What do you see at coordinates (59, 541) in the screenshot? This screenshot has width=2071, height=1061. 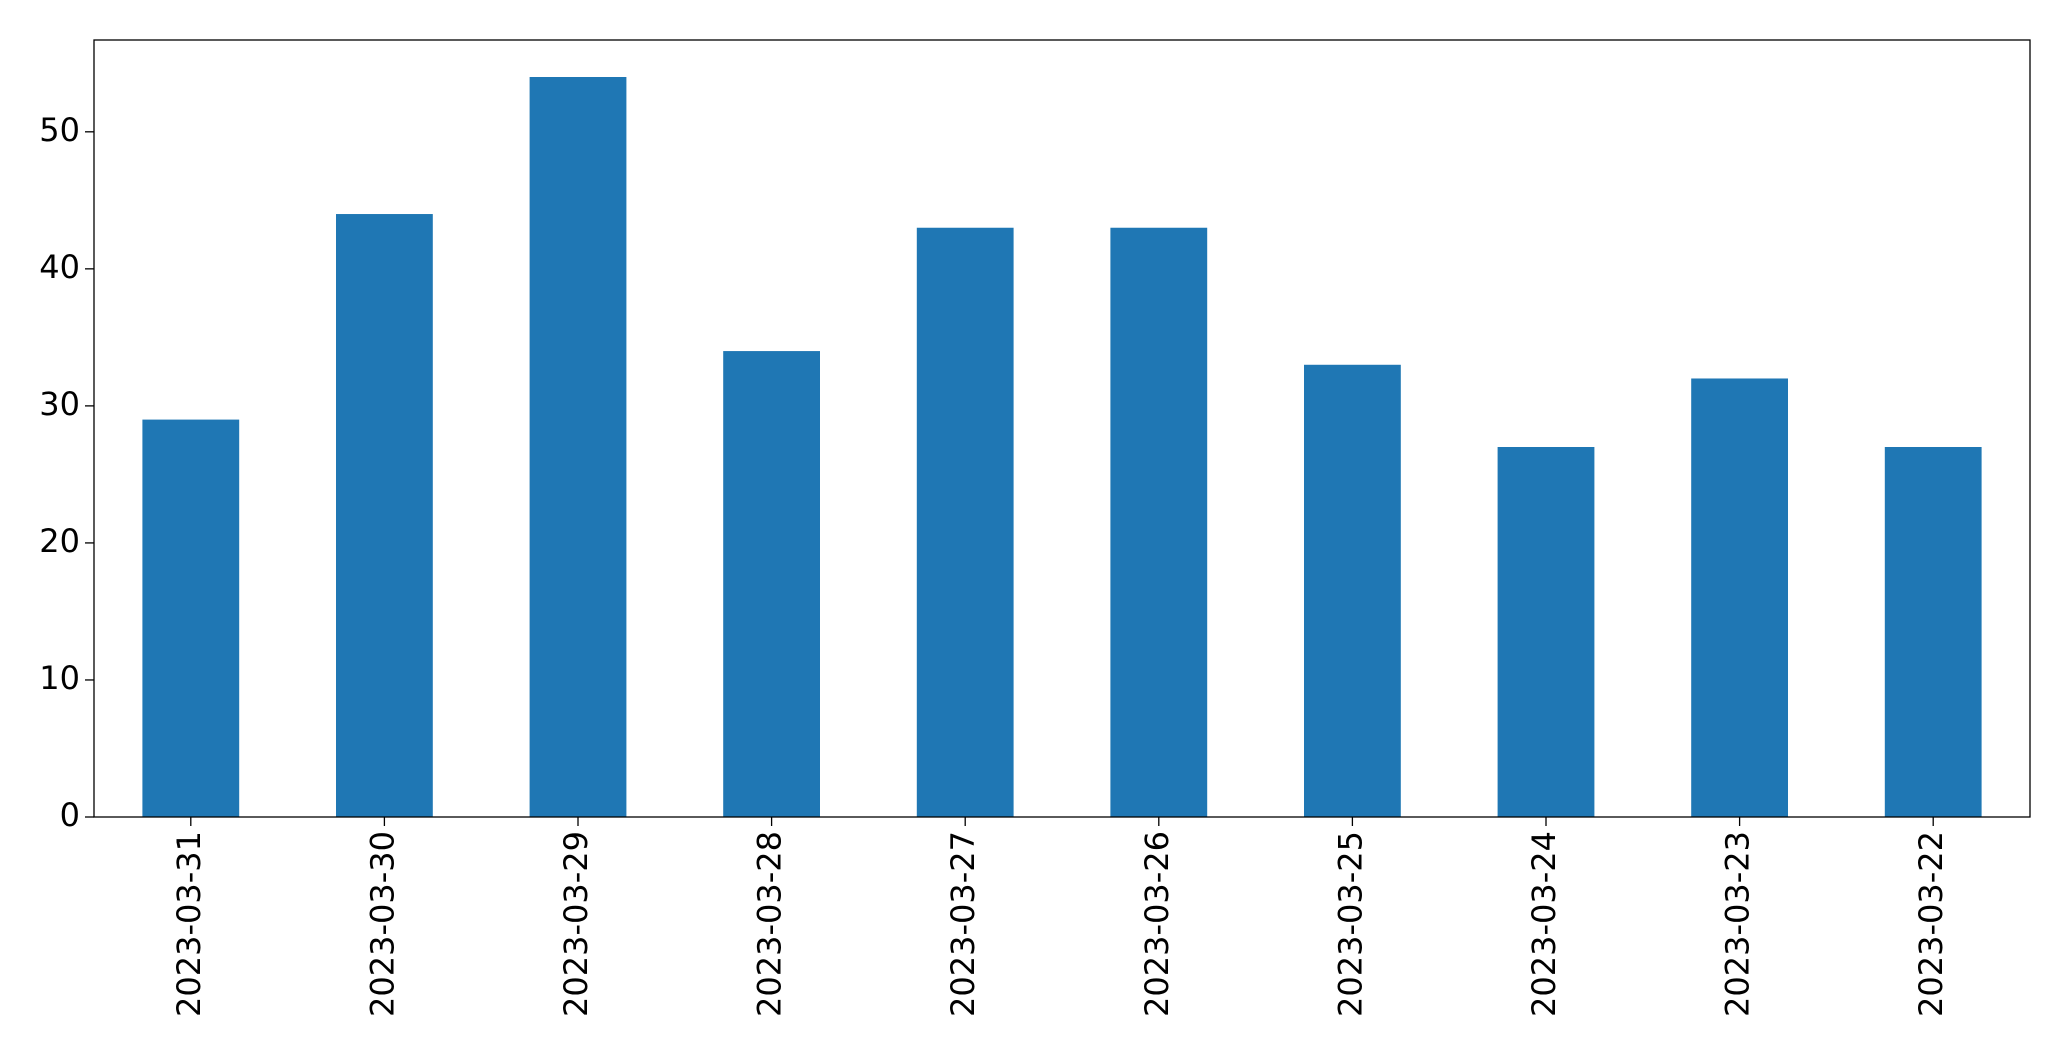 I see `y-tick-label: 20` at bounding box center [59, 541].